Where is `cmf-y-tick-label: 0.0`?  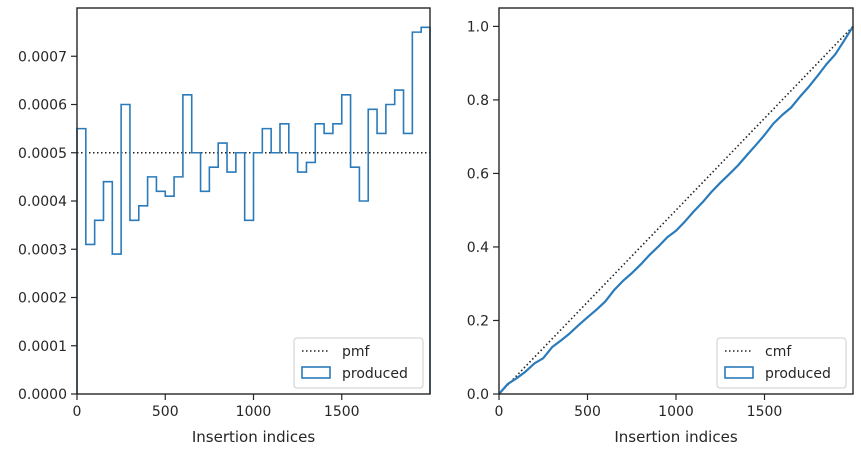 cmf-y-tick-label: 0.0 is located at coordinates (478, 395).